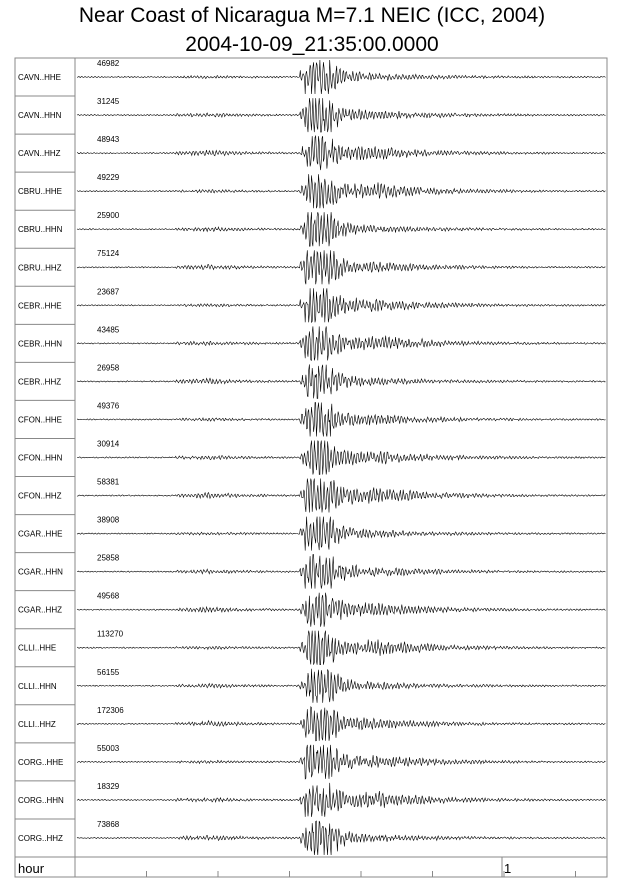 Image resolution: width=640 pixels, height=883 pixels. What do you see at coordinates (40, 305) in the screenshot?
I see `trace-label: CEBR..HHE` at bounding box center [40, 305].